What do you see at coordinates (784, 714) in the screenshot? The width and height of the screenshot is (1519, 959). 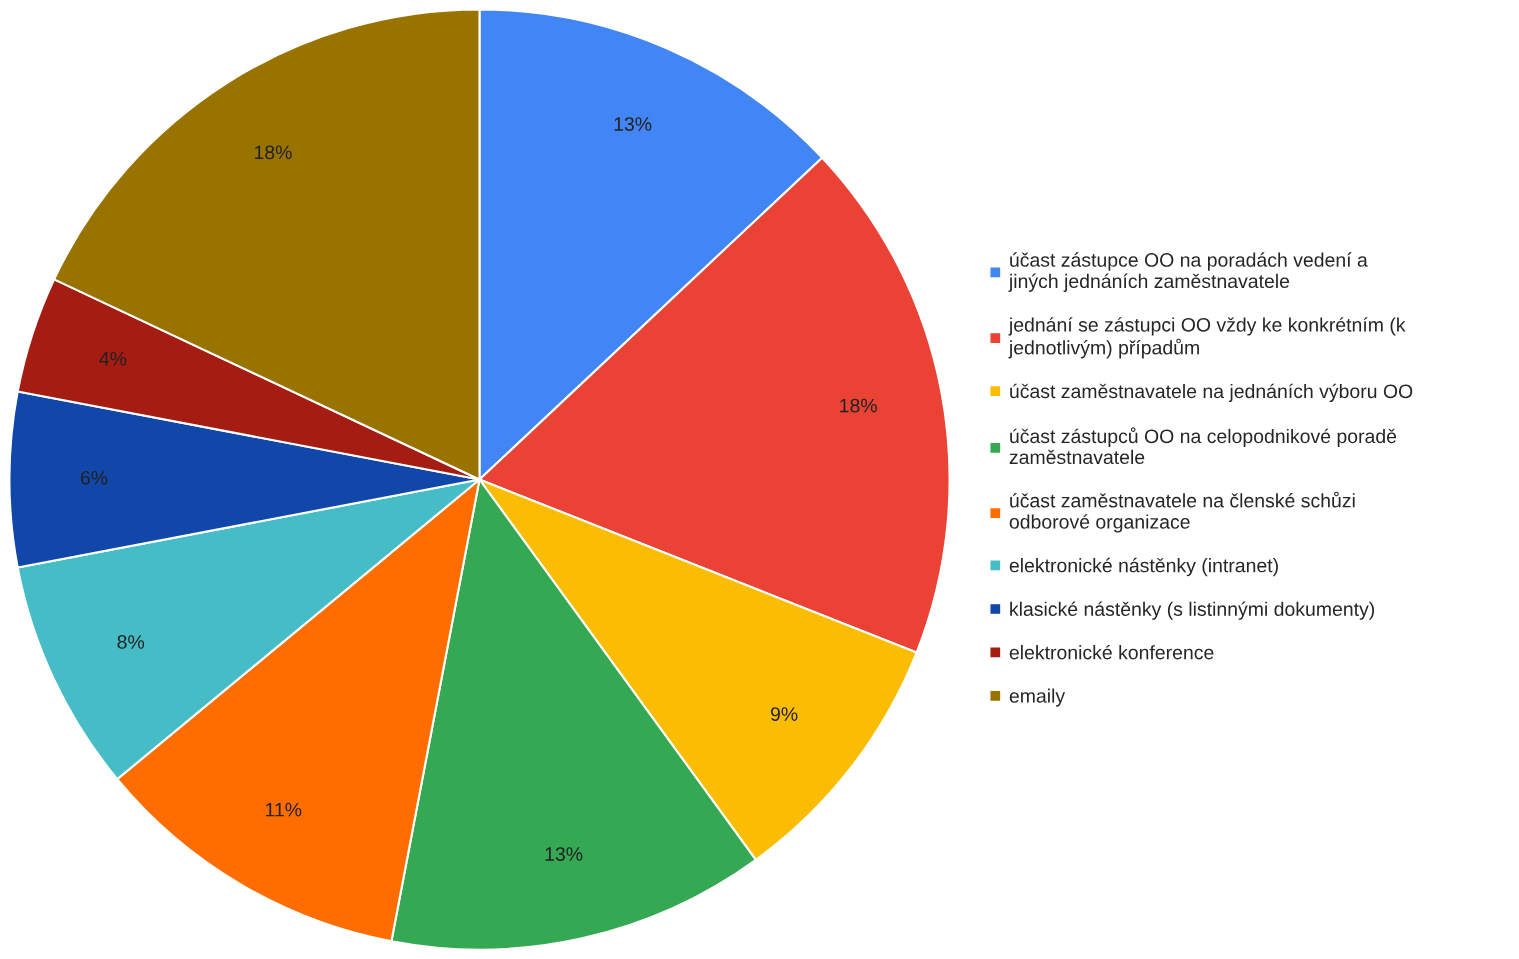 I see `data-label: 9%` at bounding box center [784, 714].